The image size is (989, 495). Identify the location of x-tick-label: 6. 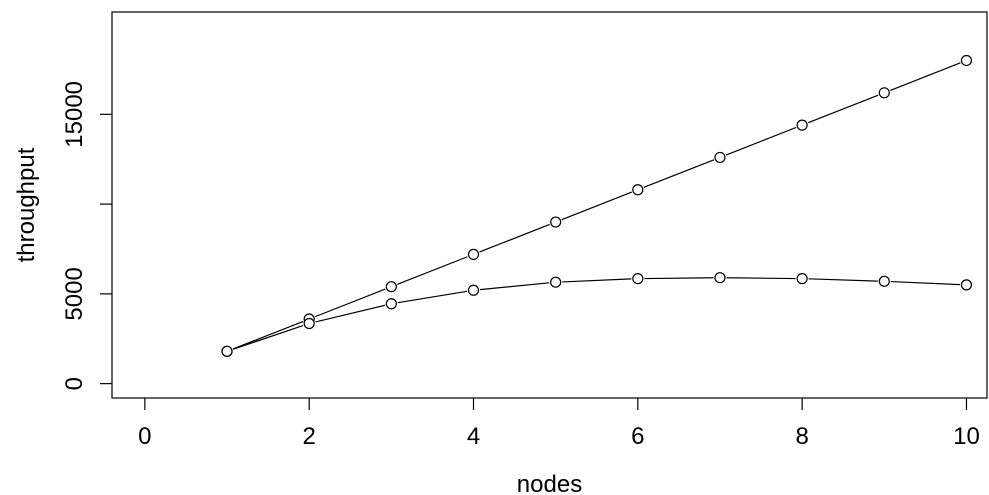
(637, 436).